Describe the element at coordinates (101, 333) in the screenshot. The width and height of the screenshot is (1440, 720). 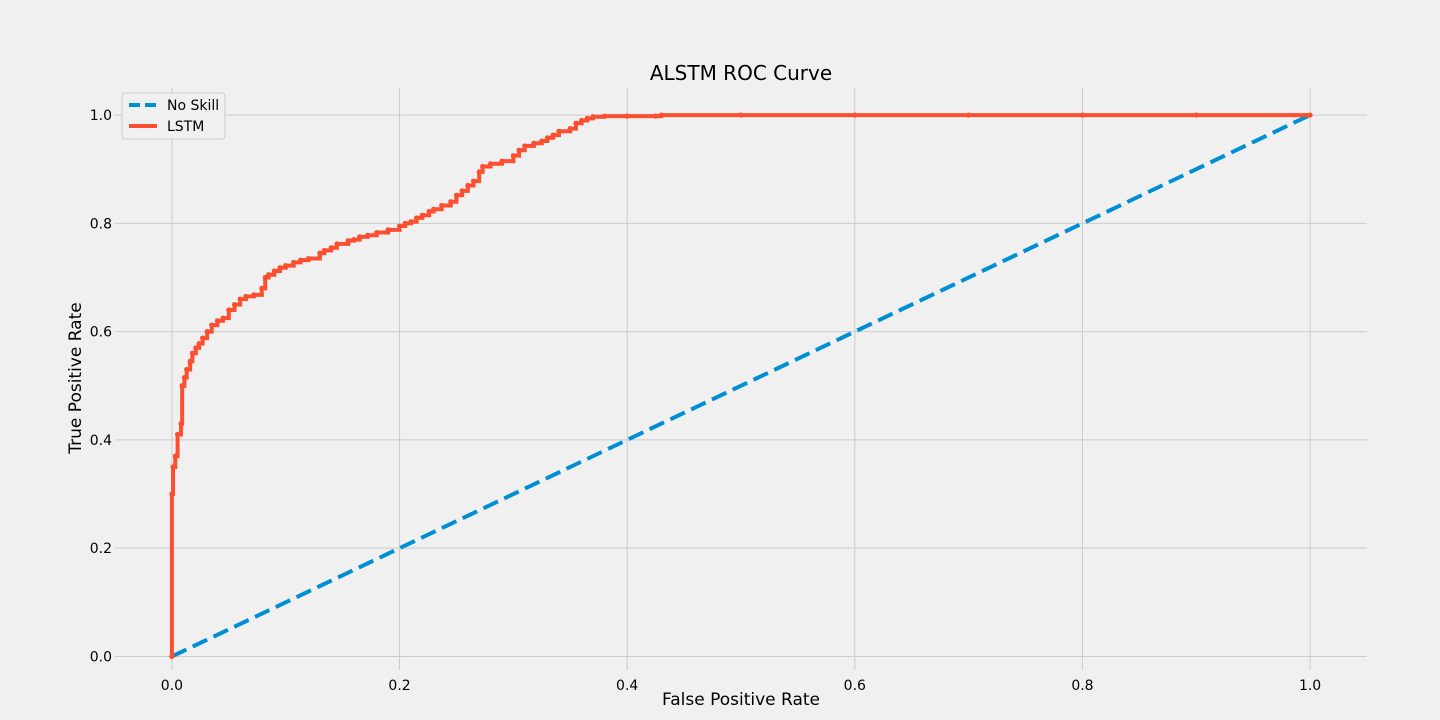
I see `y-tick-label: 0.6` at that location.